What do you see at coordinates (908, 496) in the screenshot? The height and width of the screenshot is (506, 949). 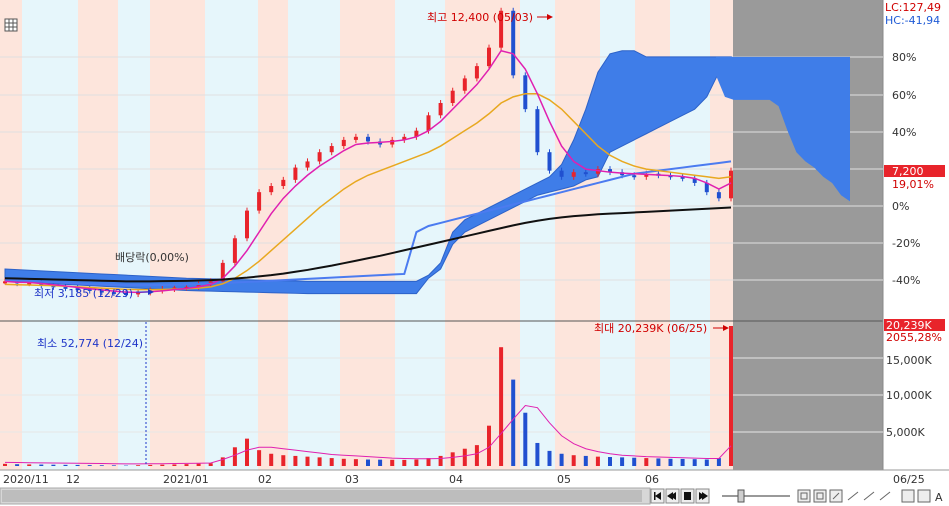 I see `print-icon` at bounding box center [908, 496].